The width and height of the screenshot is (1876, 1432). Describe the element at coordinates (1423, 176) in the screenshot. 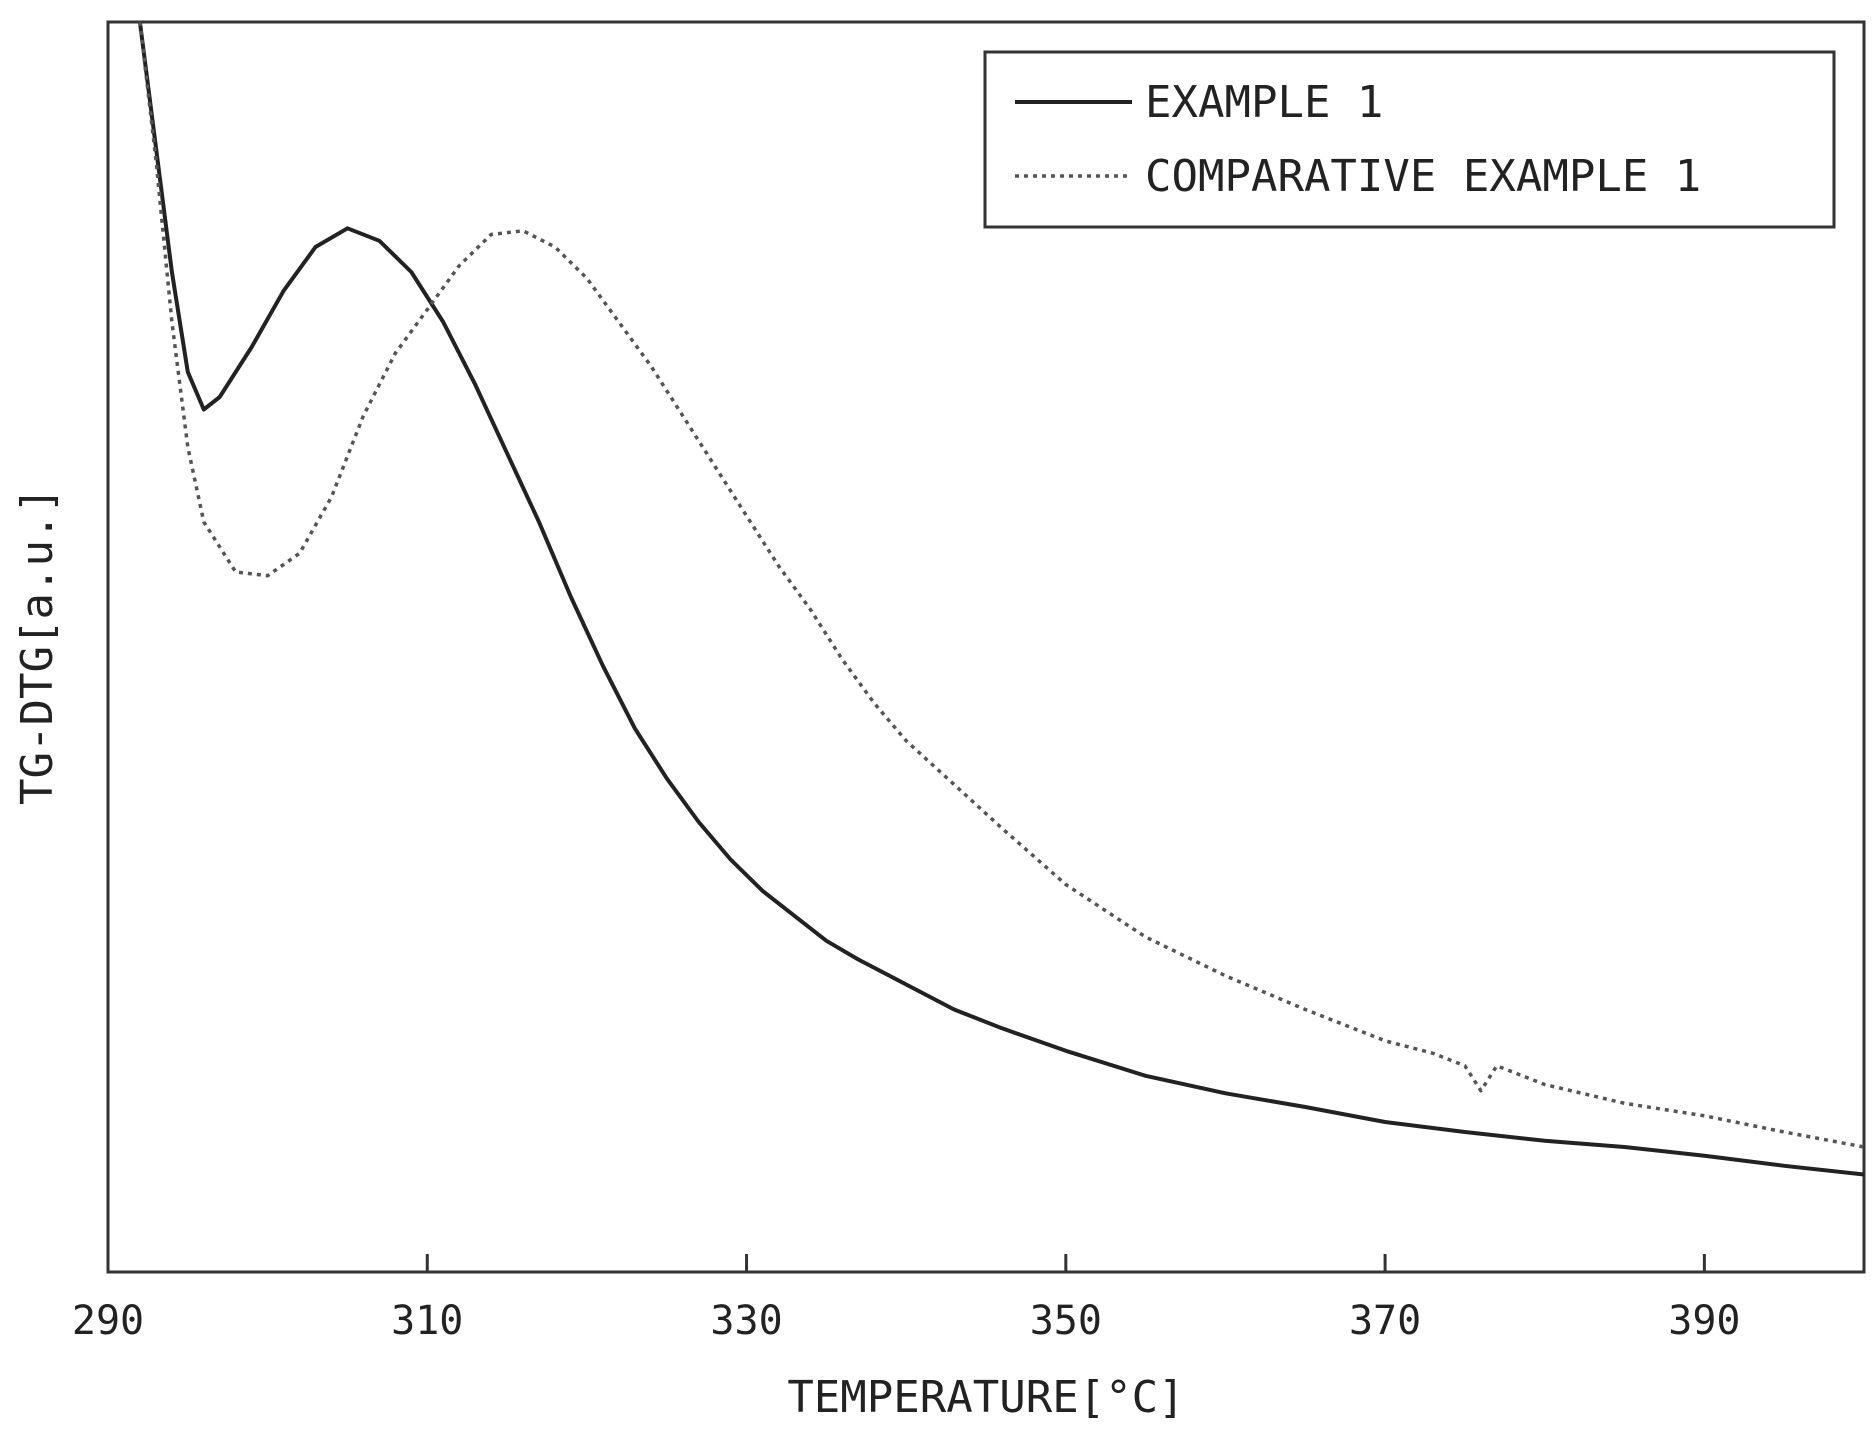

I see `legend-label-comparative-example-1: COMPARATIVE EXAMPLE 1` at that location.